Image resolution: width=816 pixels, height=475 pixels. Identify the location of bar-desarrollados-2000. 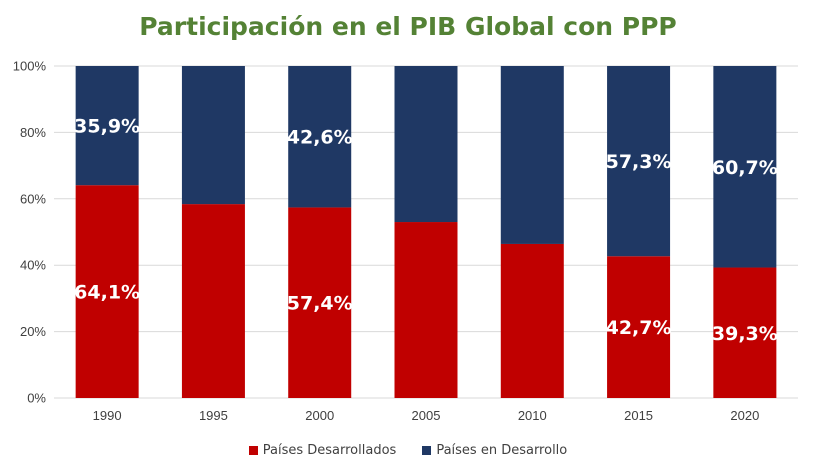
(320, 302).